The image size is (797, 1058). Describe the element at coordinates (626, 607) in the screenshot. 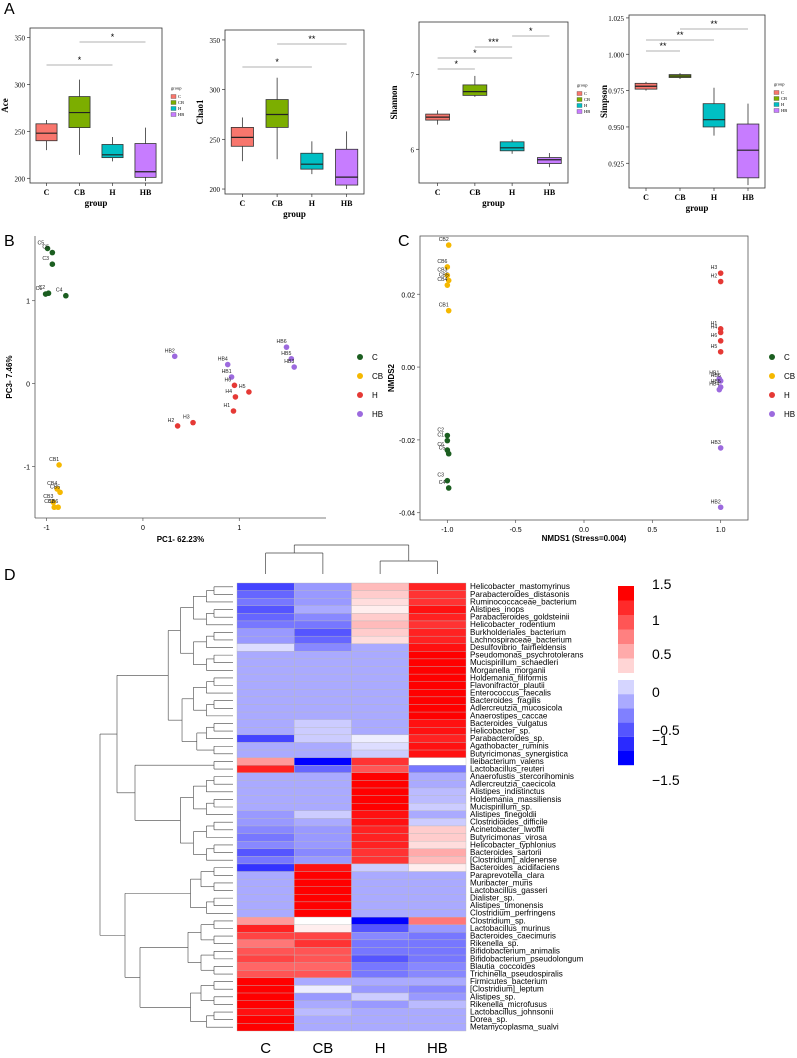

I see `colorbar-segment` at that location.